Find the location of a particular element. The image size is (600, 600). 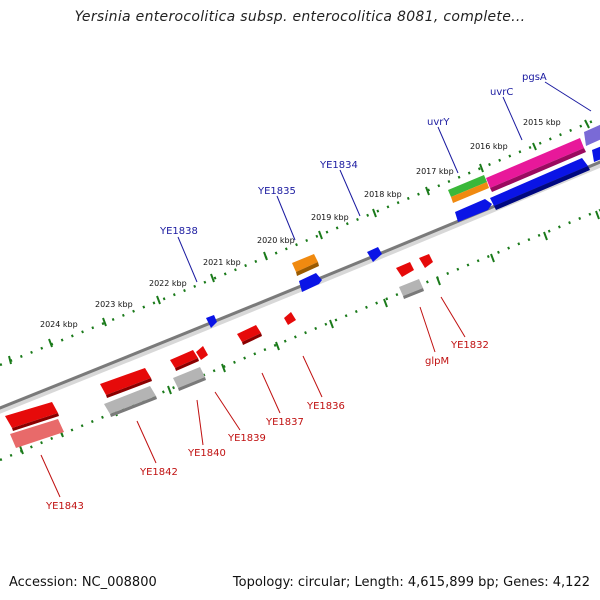

blue-feature-mid is located at coordinates (310, 282).